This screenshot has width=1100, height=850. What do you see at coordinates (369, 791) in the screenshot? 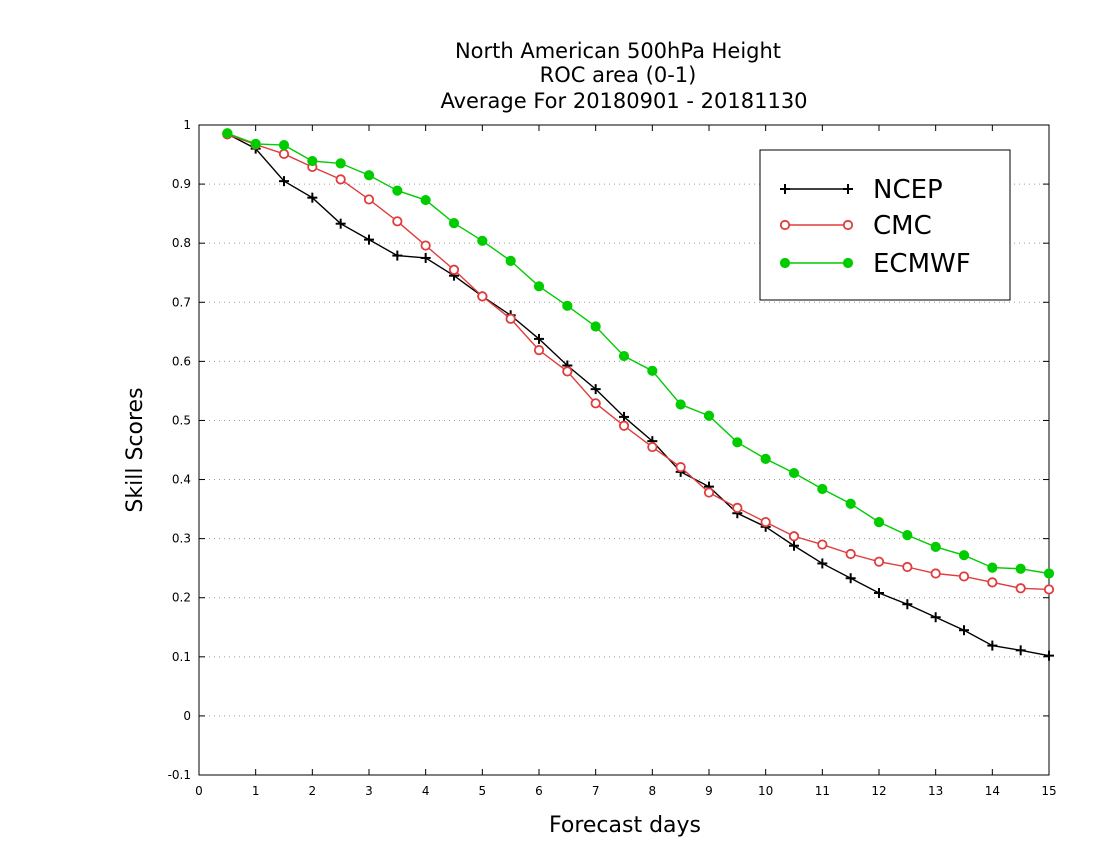
I see `x-tick-label: 3` at bounding box center [369, 791].